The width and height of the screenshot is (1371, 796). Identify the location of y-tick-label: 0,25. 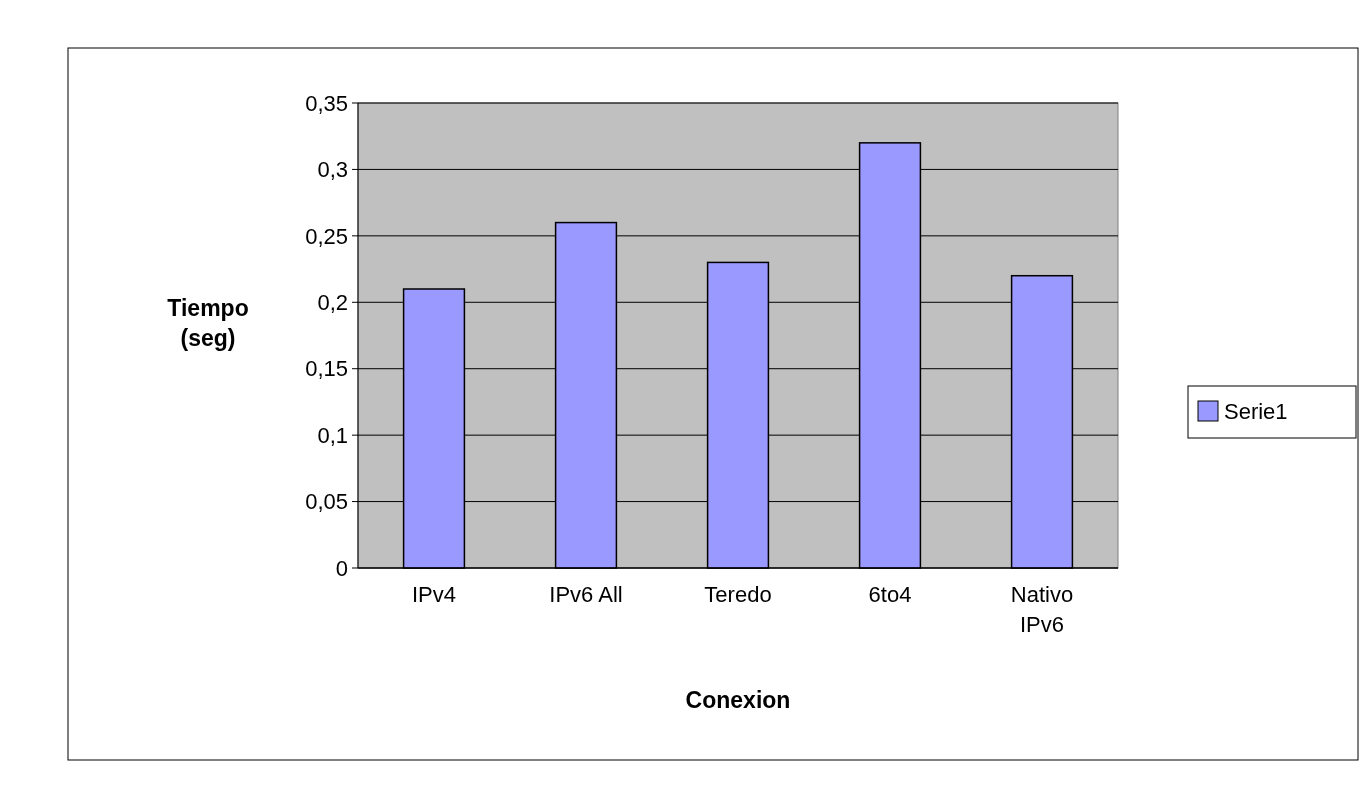
(326, 236).